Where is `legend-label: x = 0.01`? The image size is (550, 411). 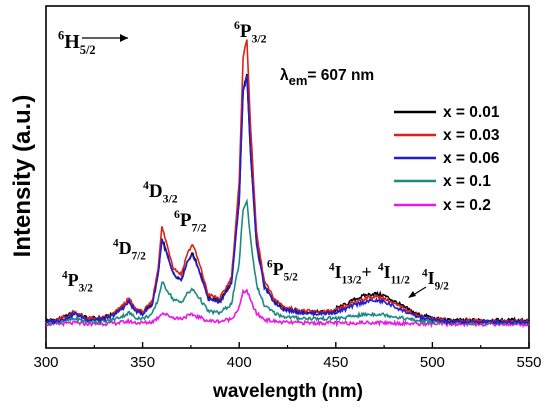 legend-label: x = 0.01 is located at coordinates (471, 112).